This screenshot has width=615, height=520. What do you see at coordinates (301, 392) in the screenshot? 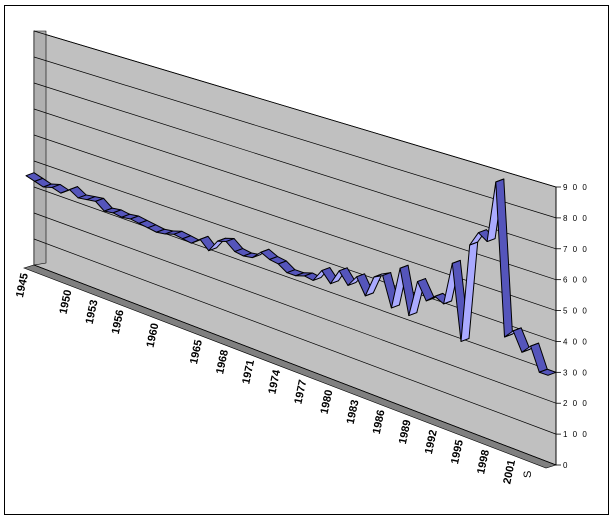
I see `x-tick-label: 1977` at bounding box center [301, 392].